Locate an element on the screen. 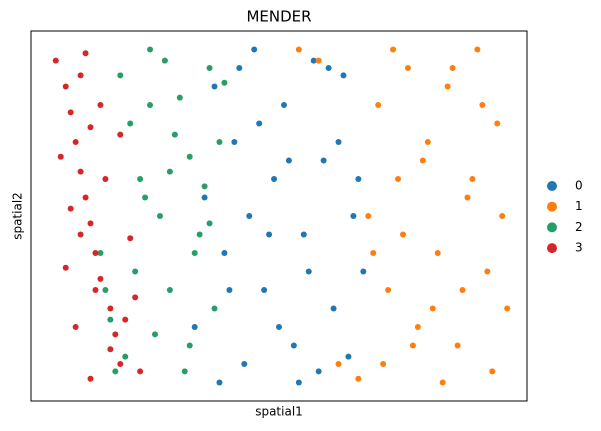 The height and width of the screenshot is (431, 601). legend: 0 1 2 3 is located at coordinates (565, 217).